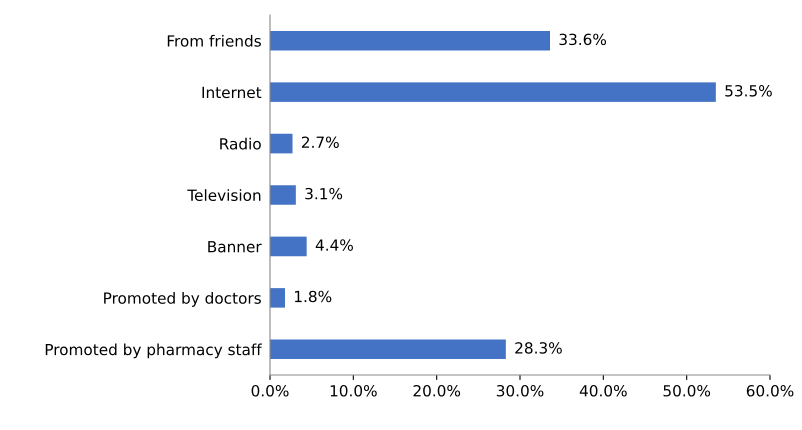  Describe the element at coordinates (223, 195) in the screenshot. I see `y-tick-label: Television` at that location.